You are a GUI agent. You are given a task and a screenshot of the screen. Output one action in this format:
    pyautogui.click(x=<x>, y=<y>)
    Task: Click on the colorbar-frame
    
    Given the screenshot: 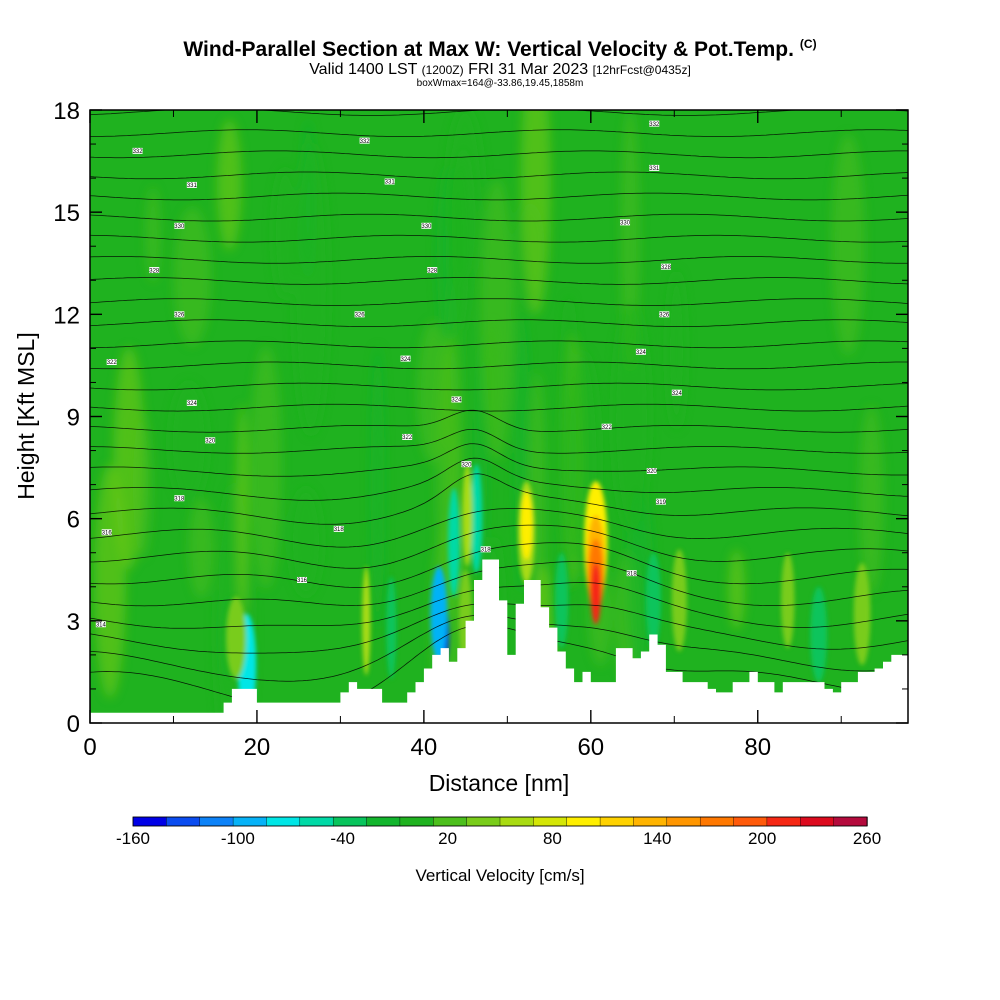 What is the action you would take?
    pyautogui.click(x=500, y=821)
    